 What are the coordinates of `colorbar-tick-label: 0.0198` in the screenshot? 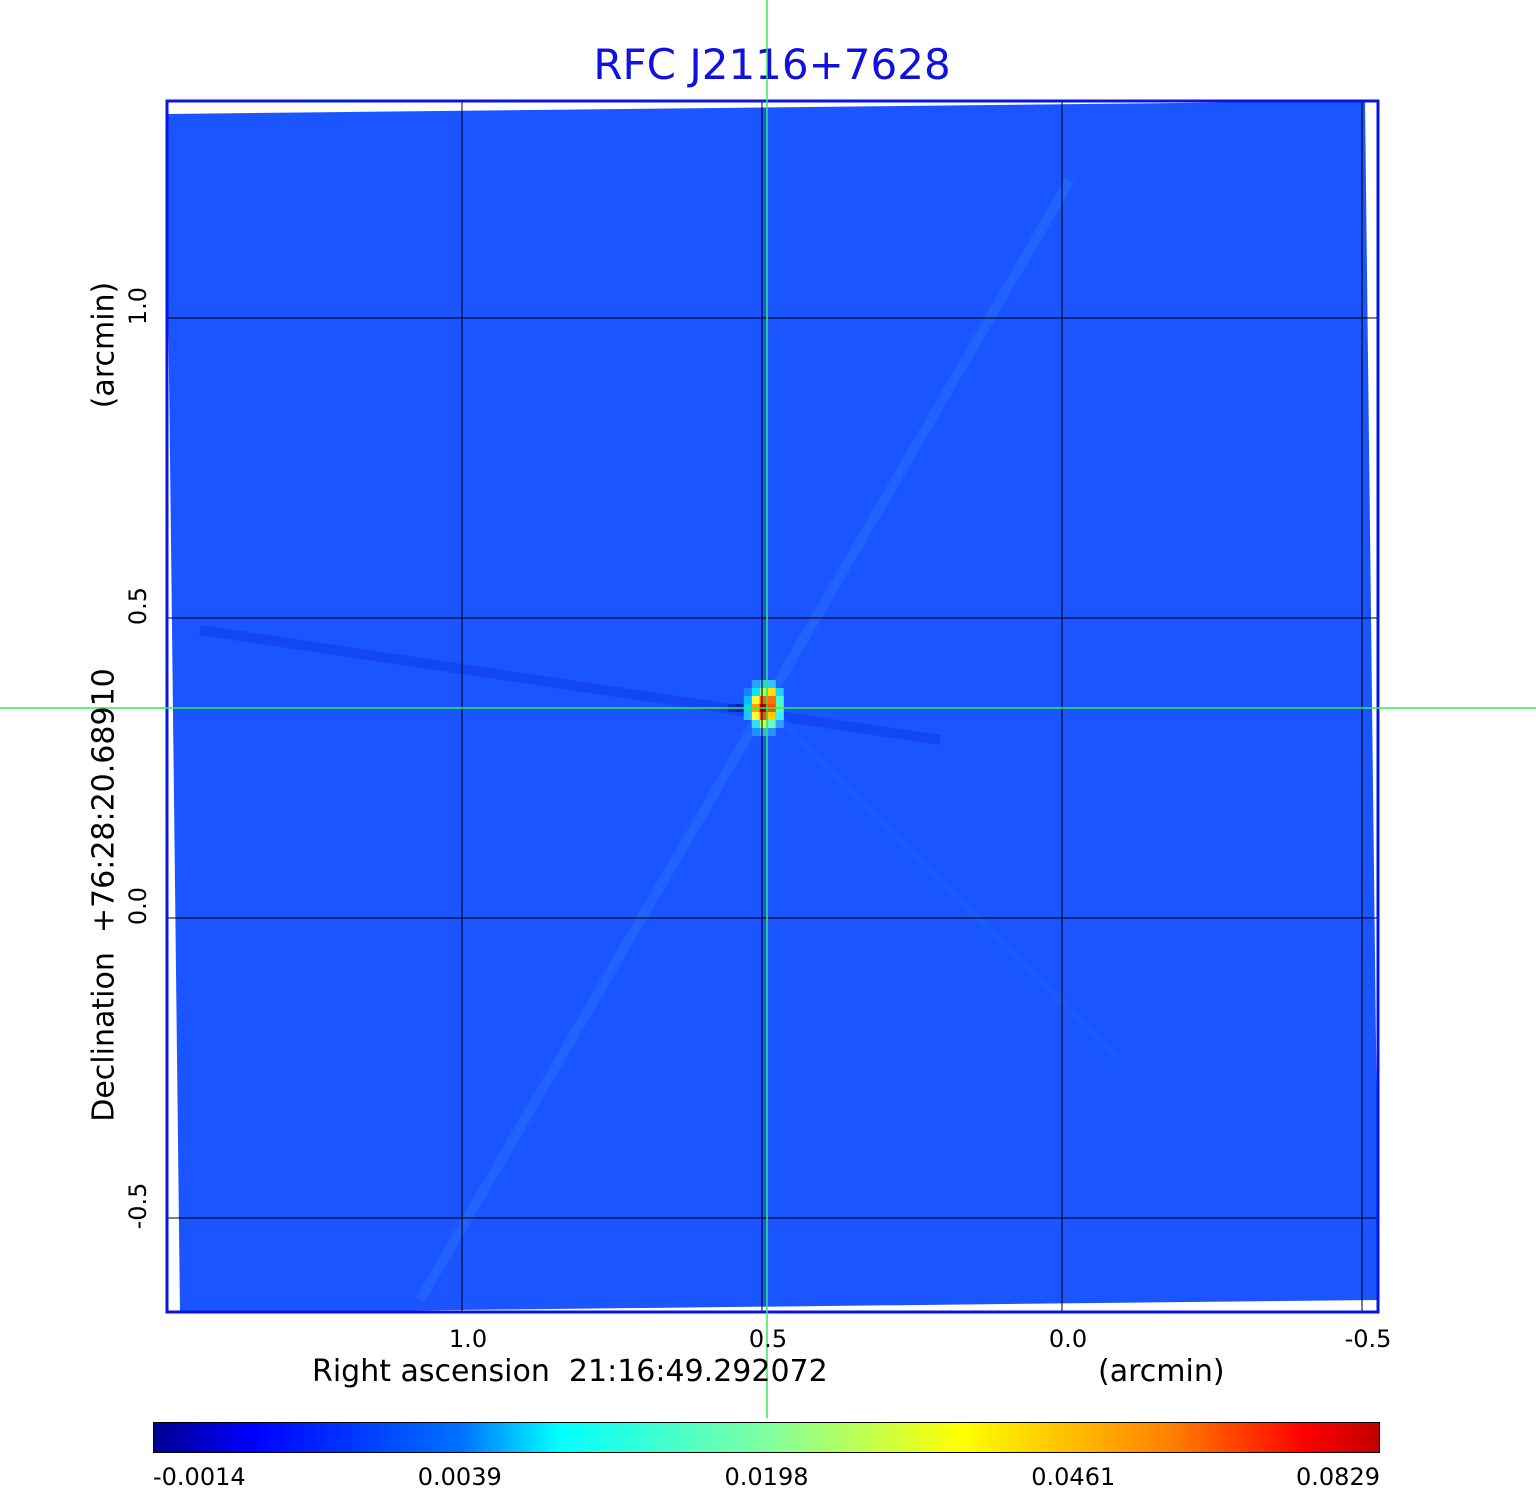 It's located at (766, 1477).